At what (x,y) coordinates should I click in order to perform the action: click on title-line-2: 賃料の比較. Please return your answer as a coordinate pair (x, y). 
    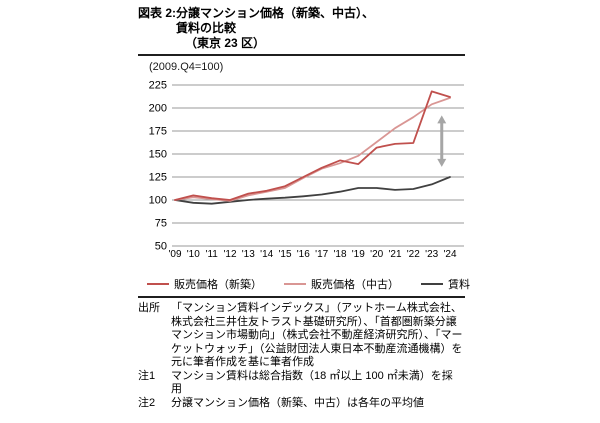
    Looking at the image, I should click on (206, 28).